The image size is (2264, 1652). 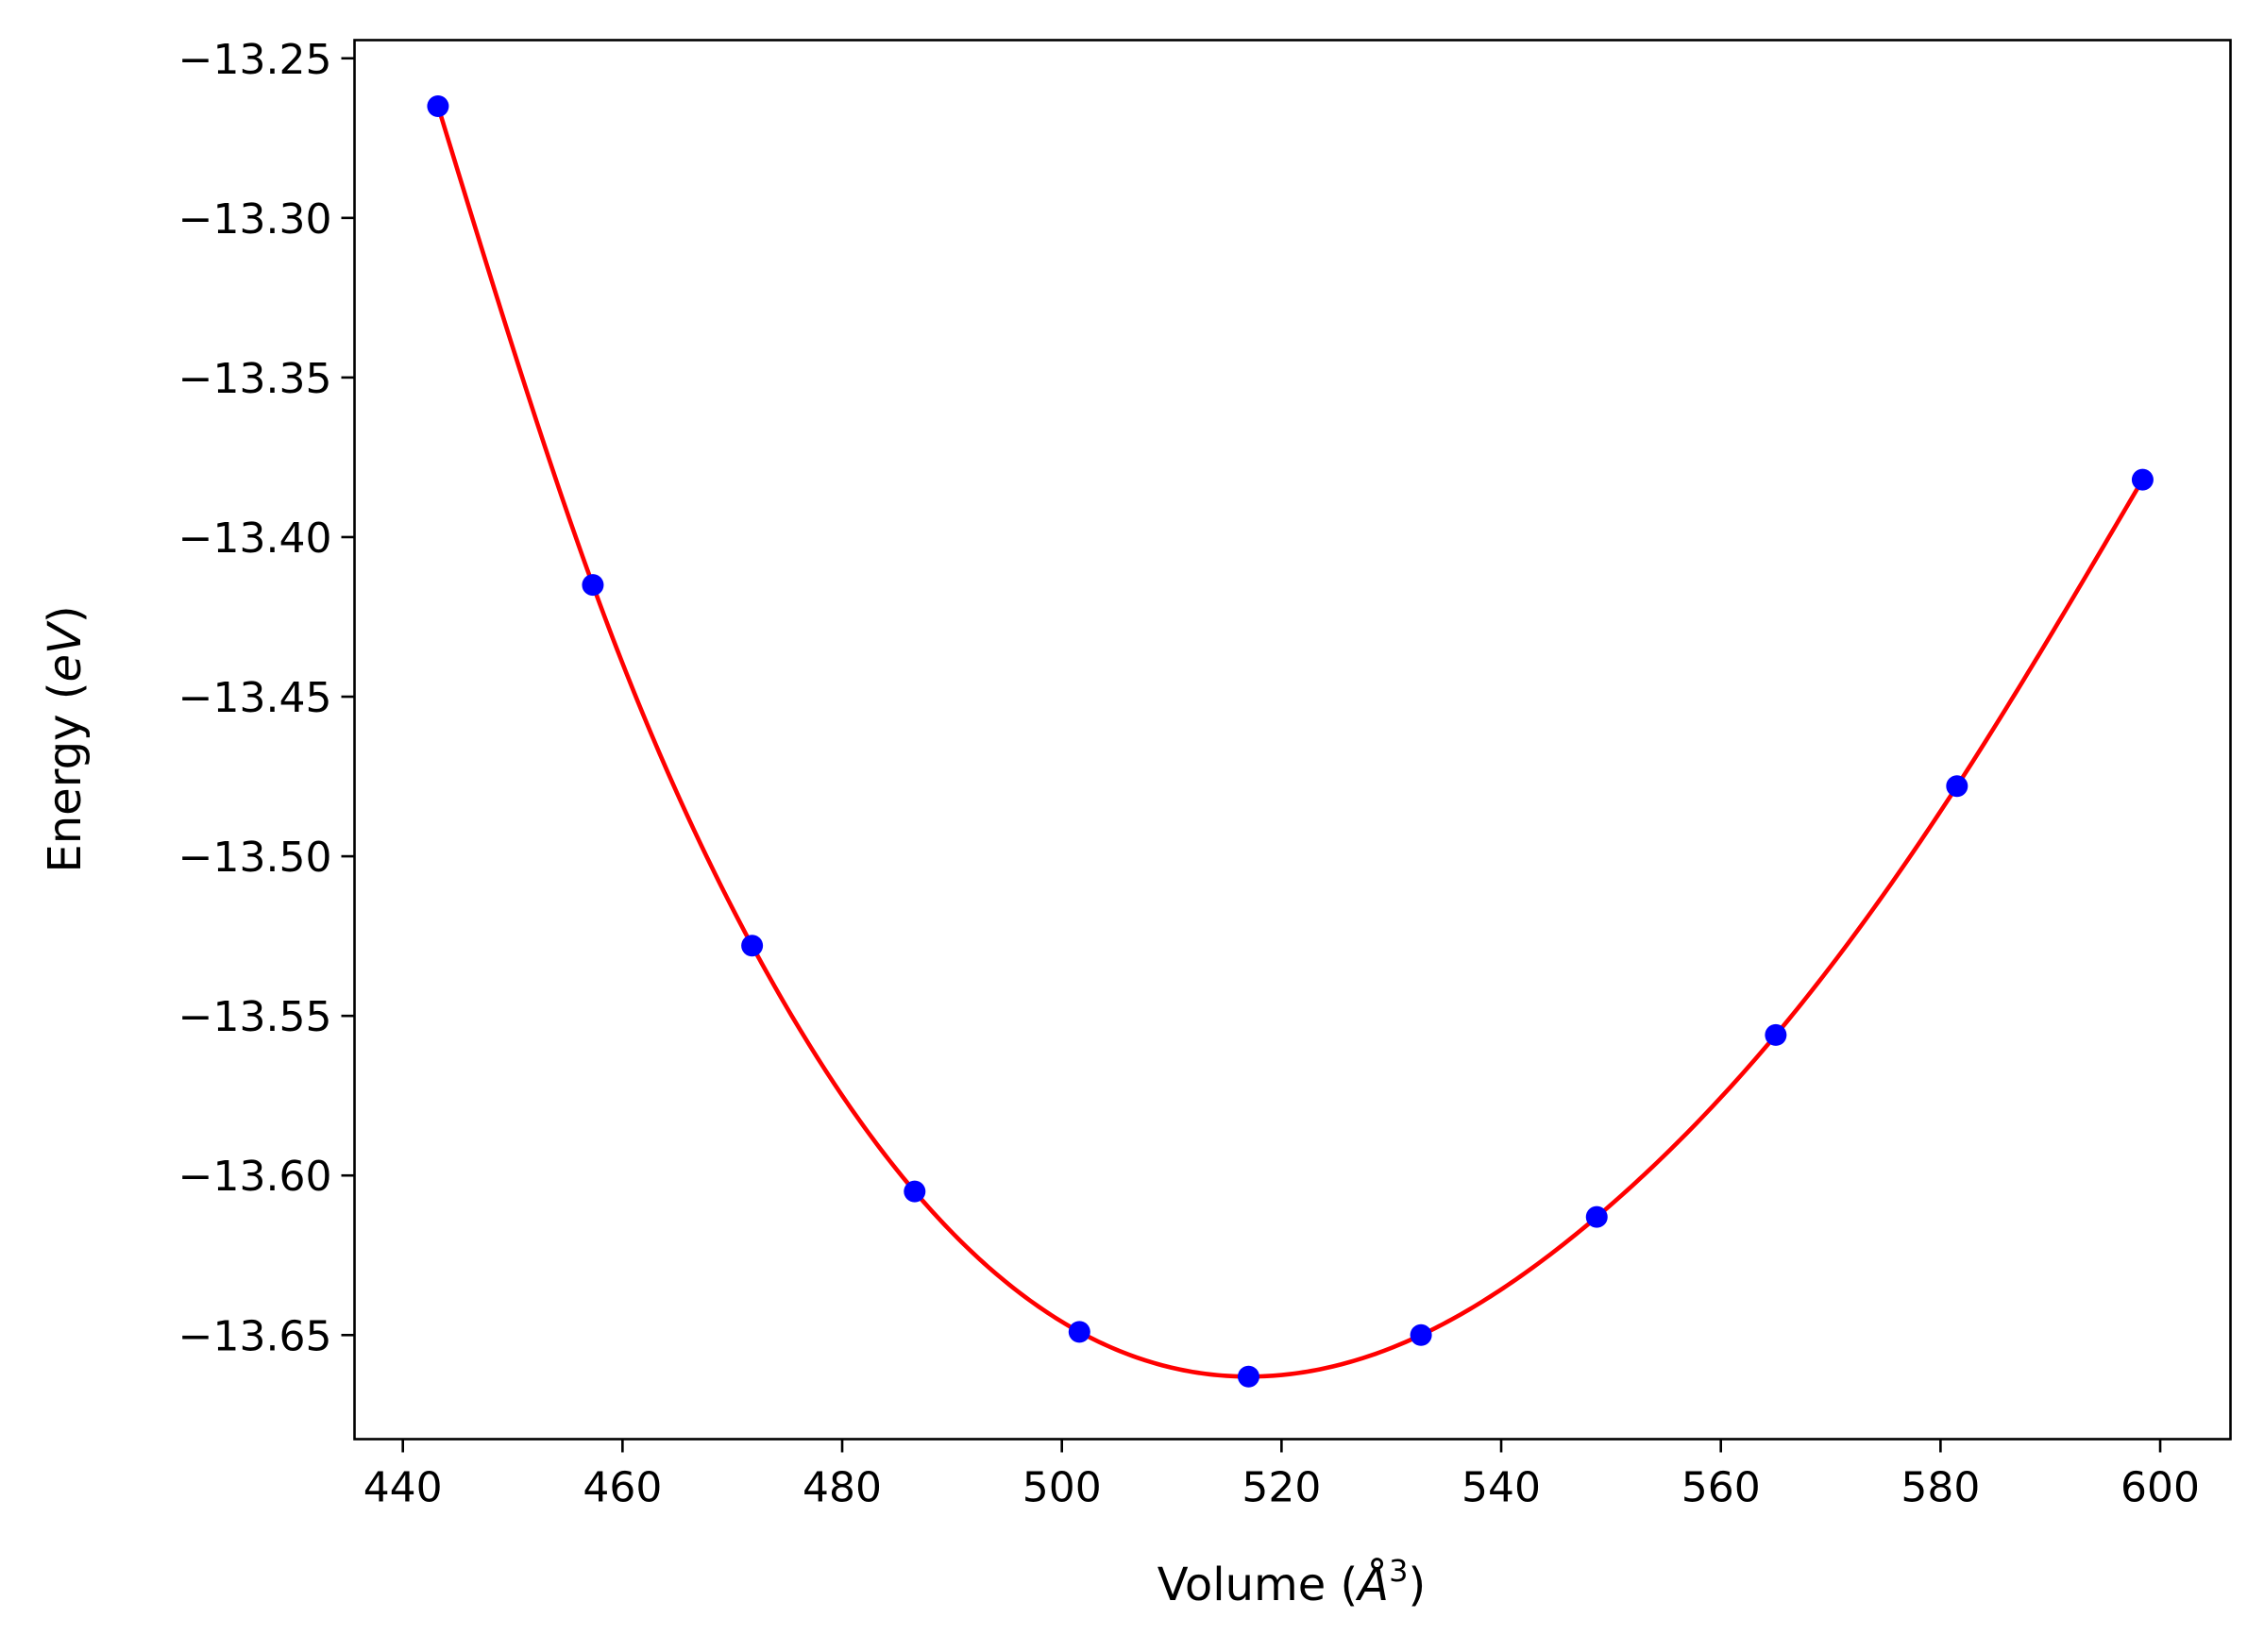 I want to click on y-axis-title-close: ), so click(x=65, y=614).